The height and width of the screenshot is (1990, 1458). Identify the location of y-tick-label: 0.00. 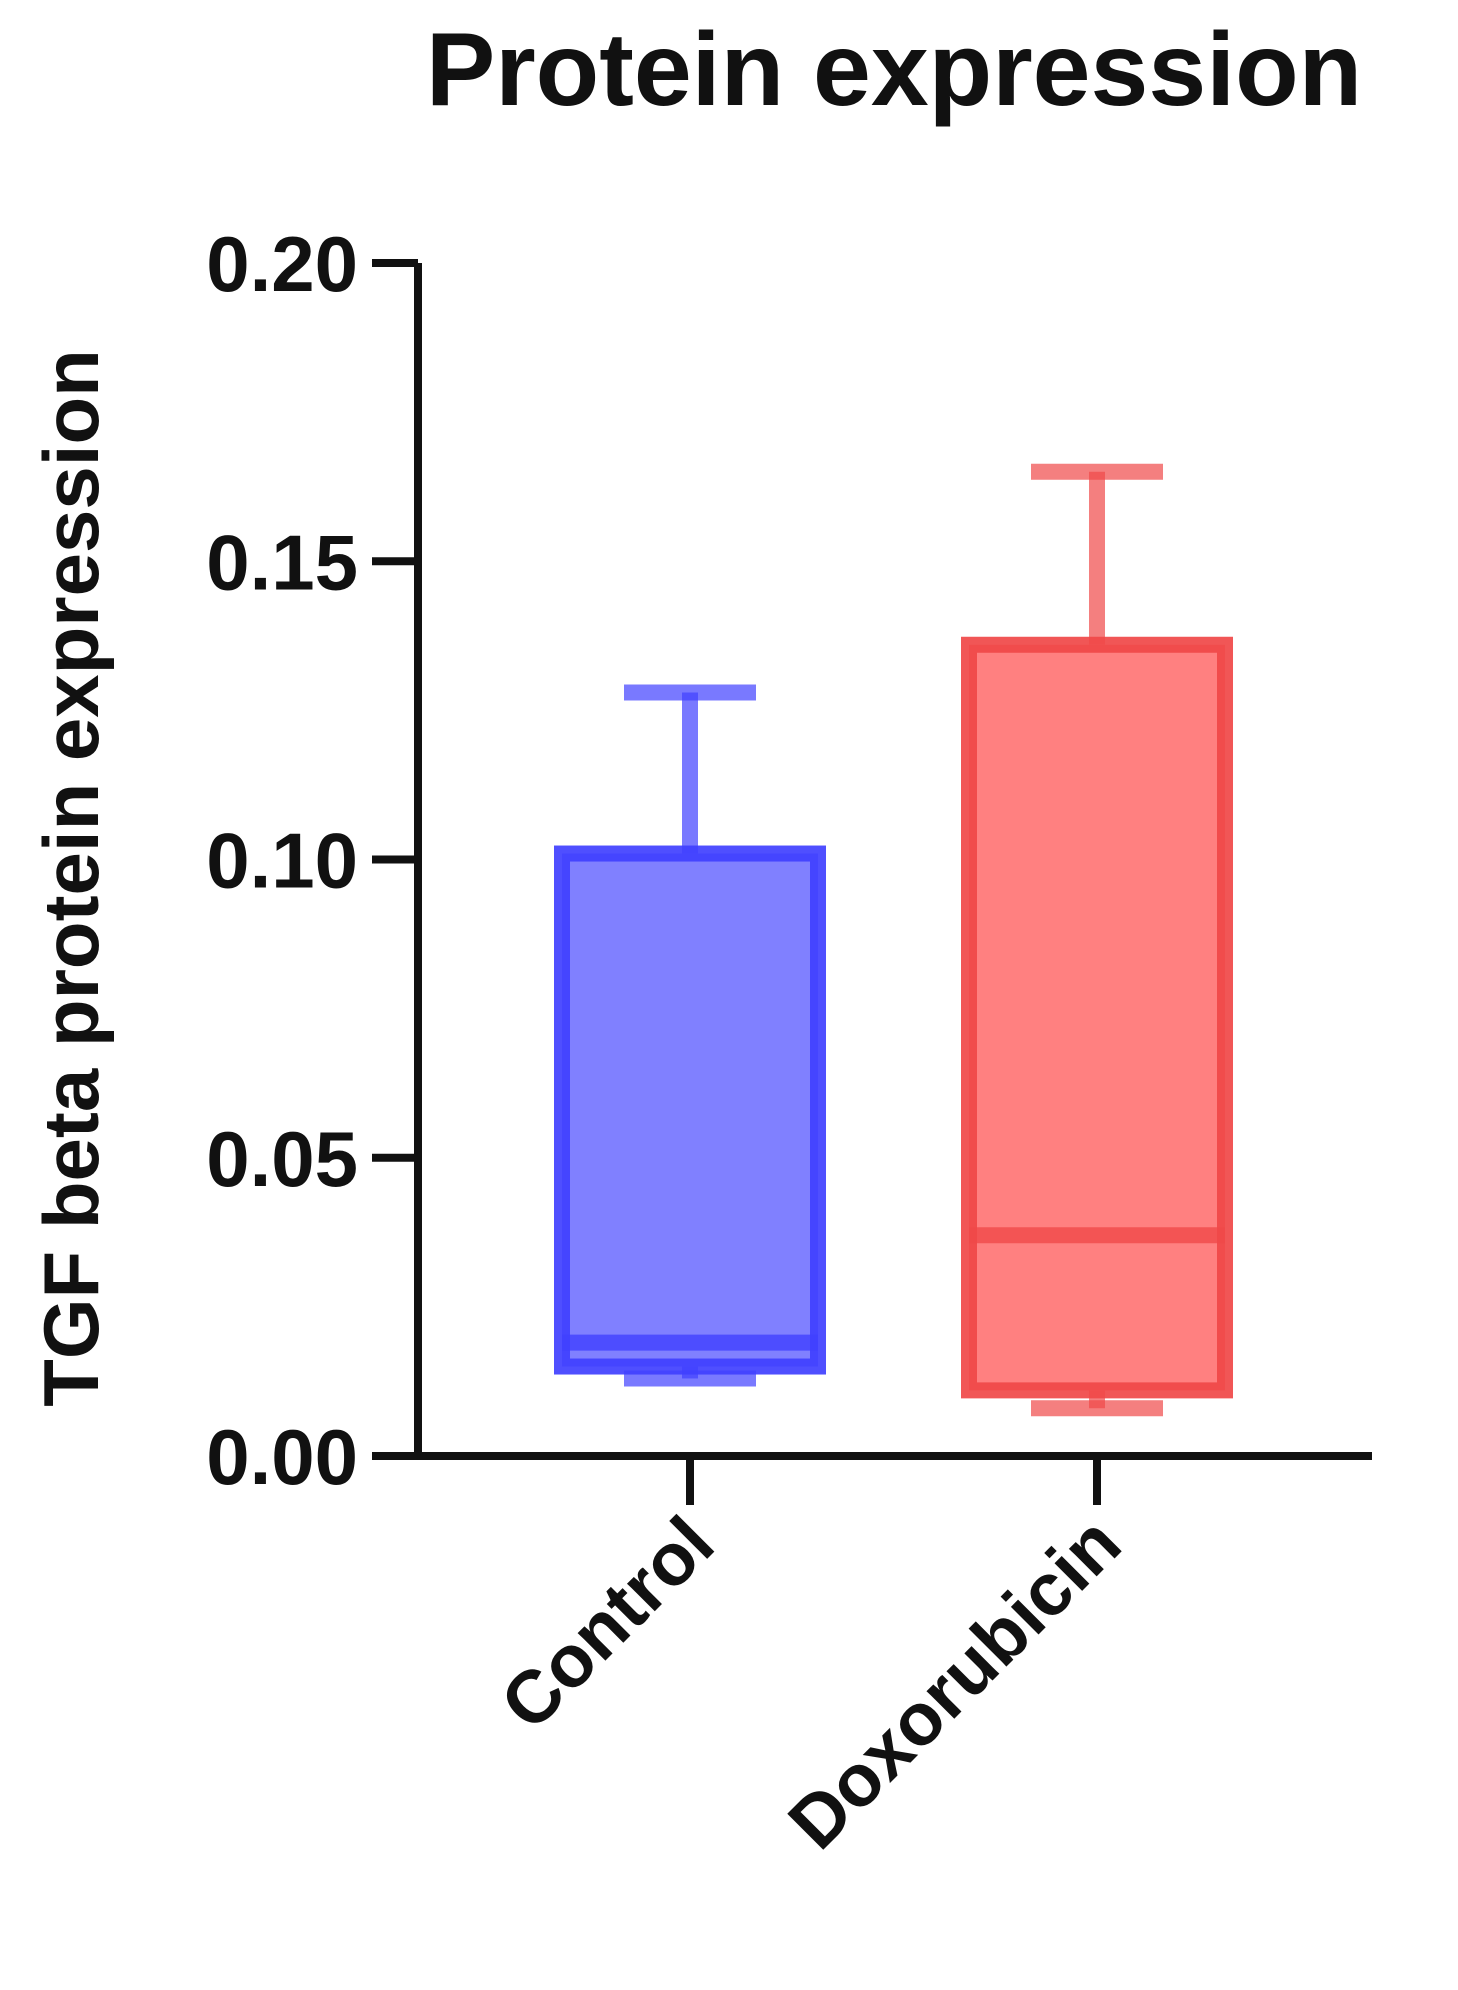
(282, 1457).